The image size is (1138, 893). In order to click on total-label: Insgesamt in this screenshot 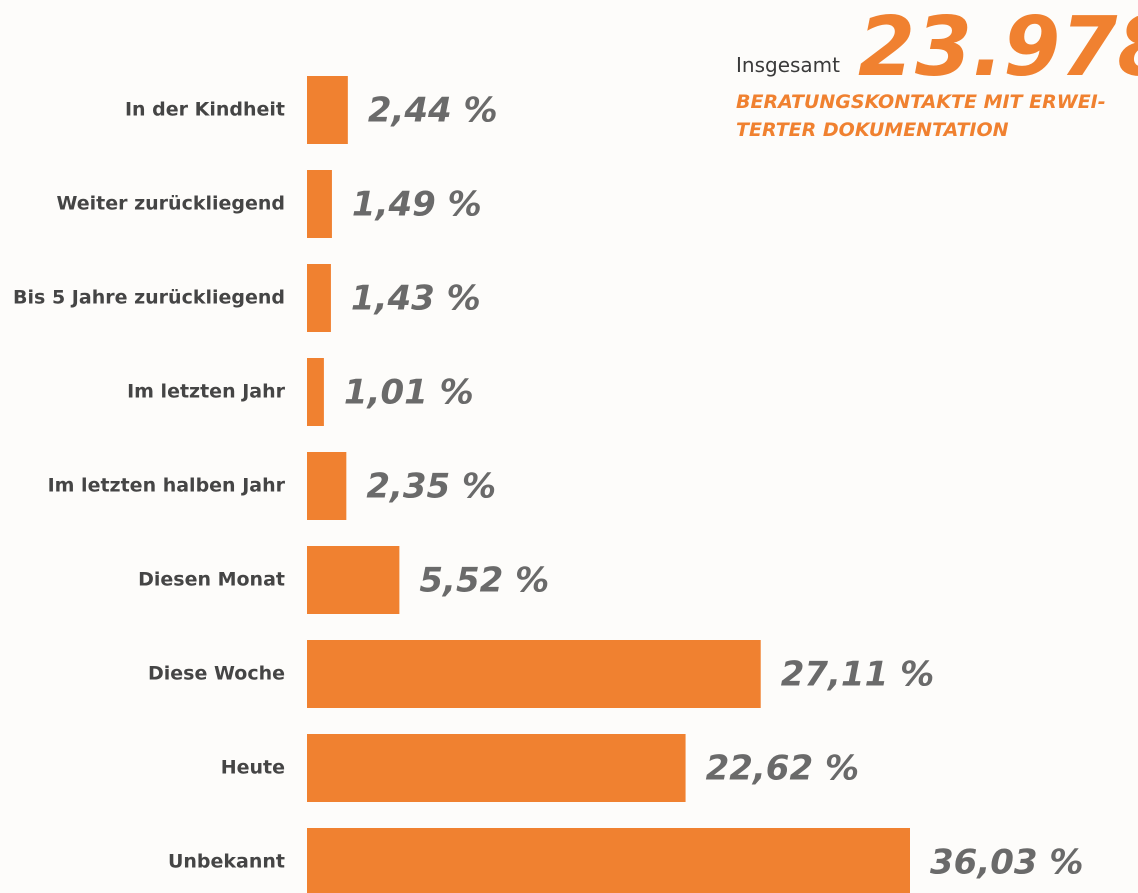, I will do `click(788, 65)`.